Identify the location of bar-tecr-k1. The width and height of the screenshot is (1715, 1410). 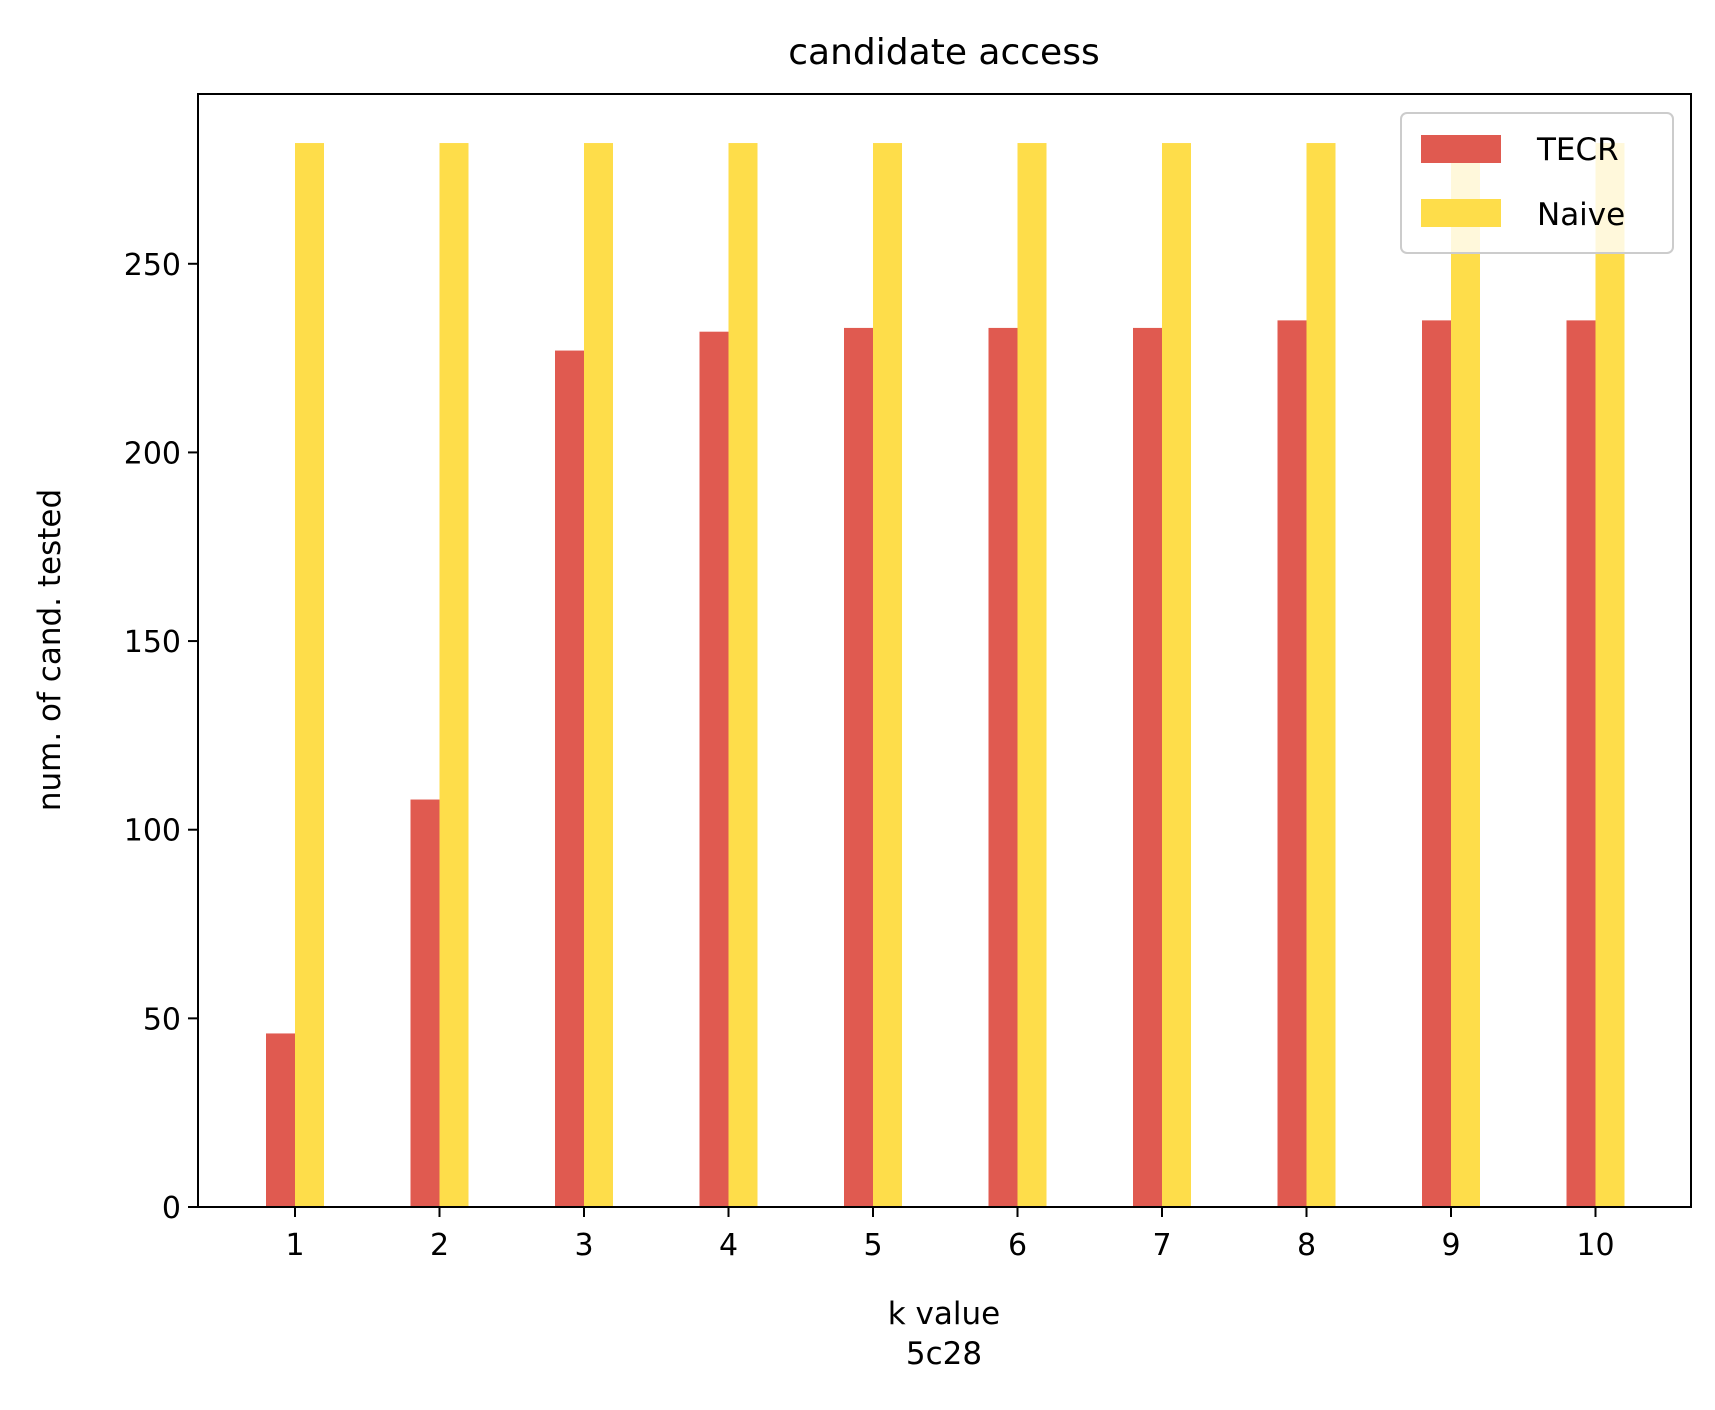
(280, 1120).